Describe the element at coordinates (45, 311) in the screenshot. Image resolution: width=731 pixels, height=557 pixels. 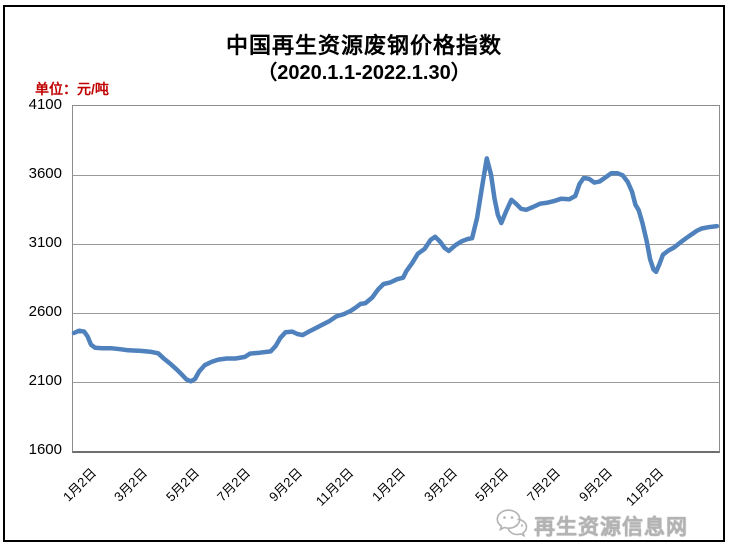
I see `y-axis-tick-label: 2600` at that location.